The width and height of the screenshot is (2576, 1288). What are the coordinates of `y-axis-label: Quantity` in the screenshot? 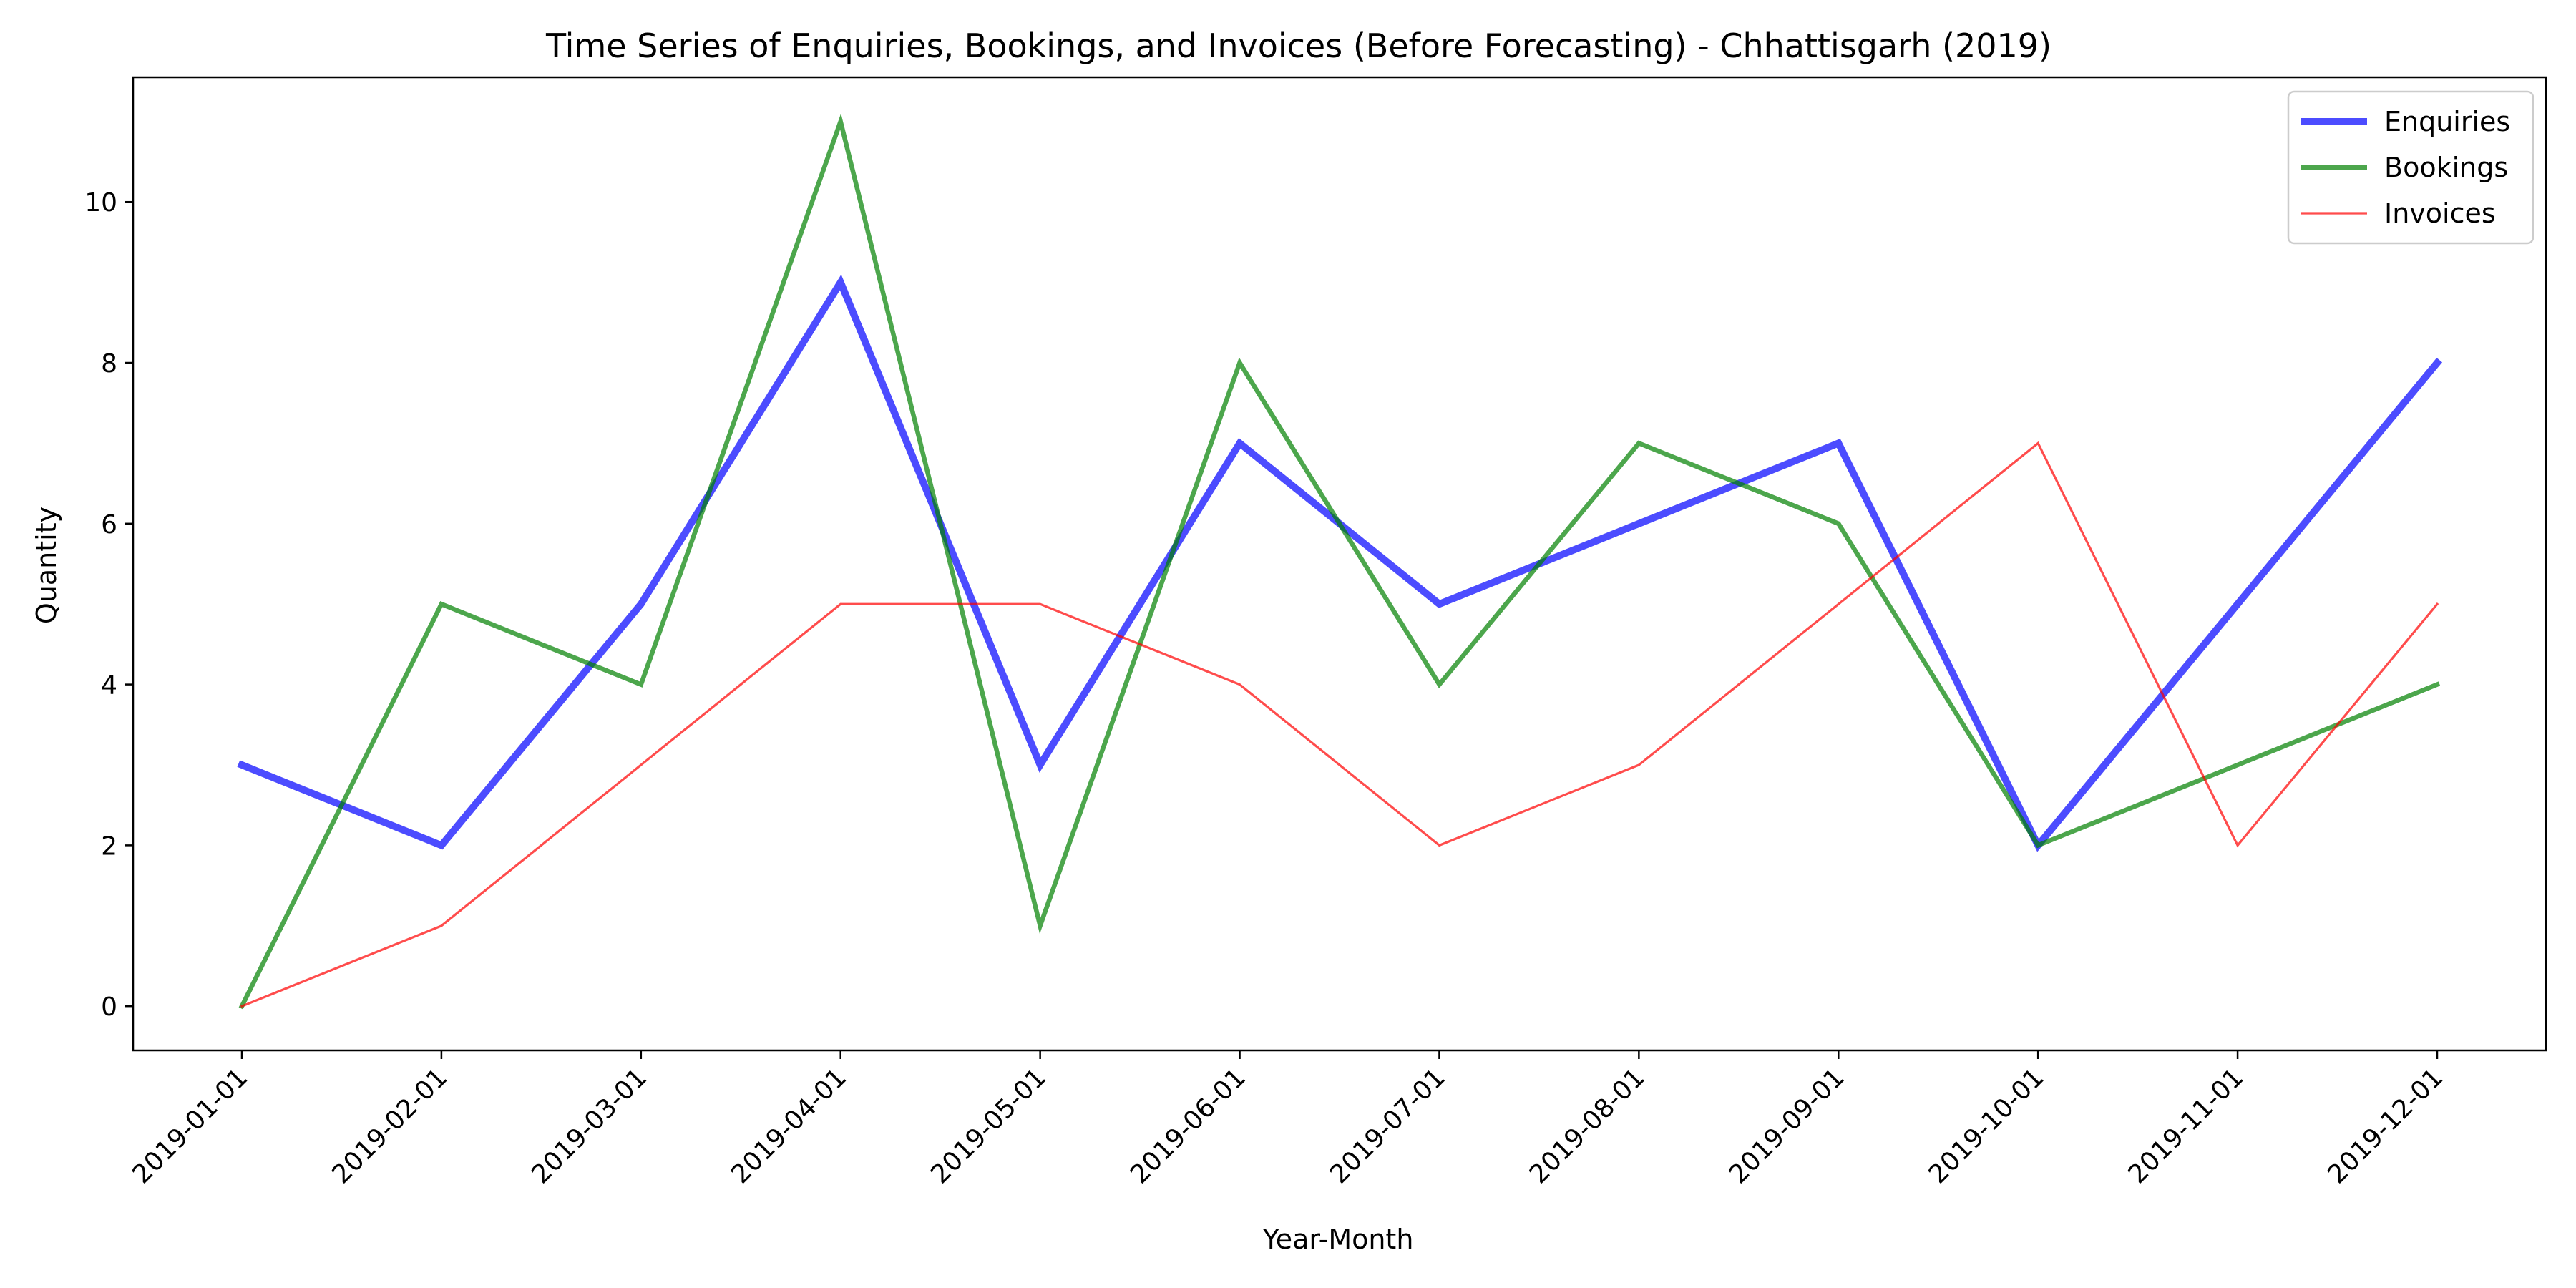 It's located at (46, 565).